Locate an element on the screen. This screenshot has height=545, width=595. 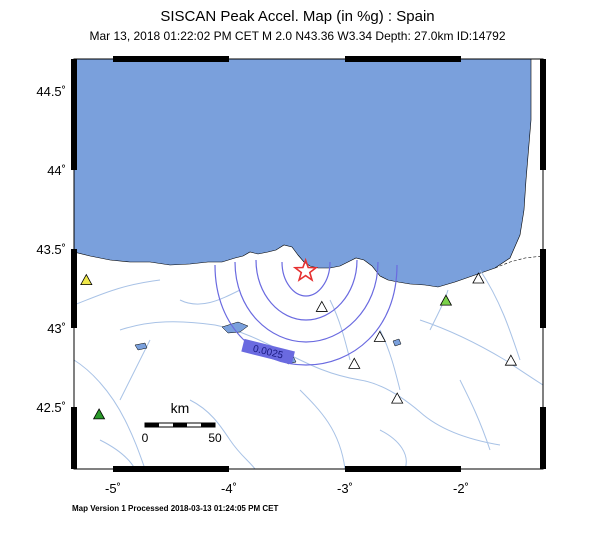
latitude-tick-label: 43˚ is located at coordinates (56, 328).